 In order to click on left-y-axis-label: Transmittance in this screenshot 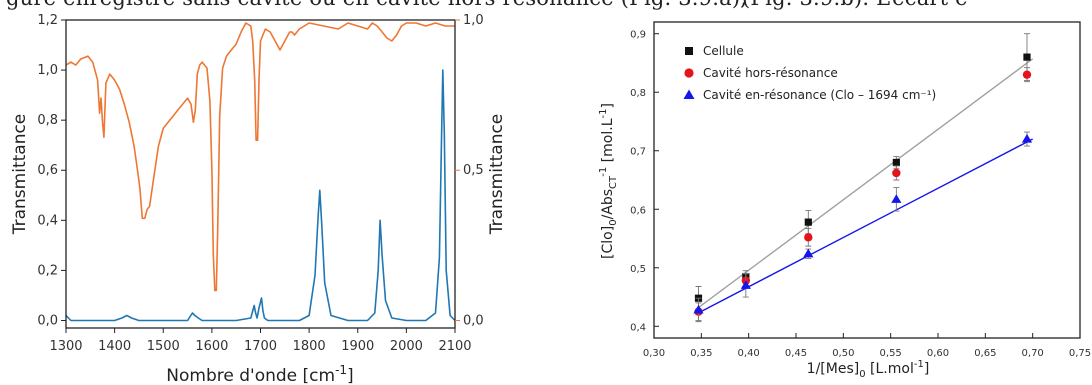, I will do `click(20, 175)`.